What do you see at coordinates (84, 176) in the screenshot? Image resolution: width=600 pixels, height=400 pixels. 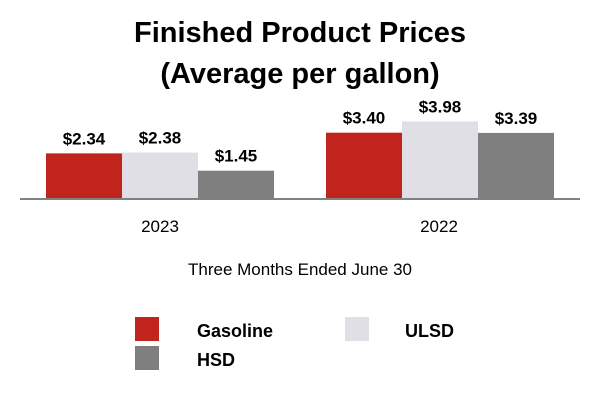 I see `bar-gasoline-2023` at bounding box center [84, 176].